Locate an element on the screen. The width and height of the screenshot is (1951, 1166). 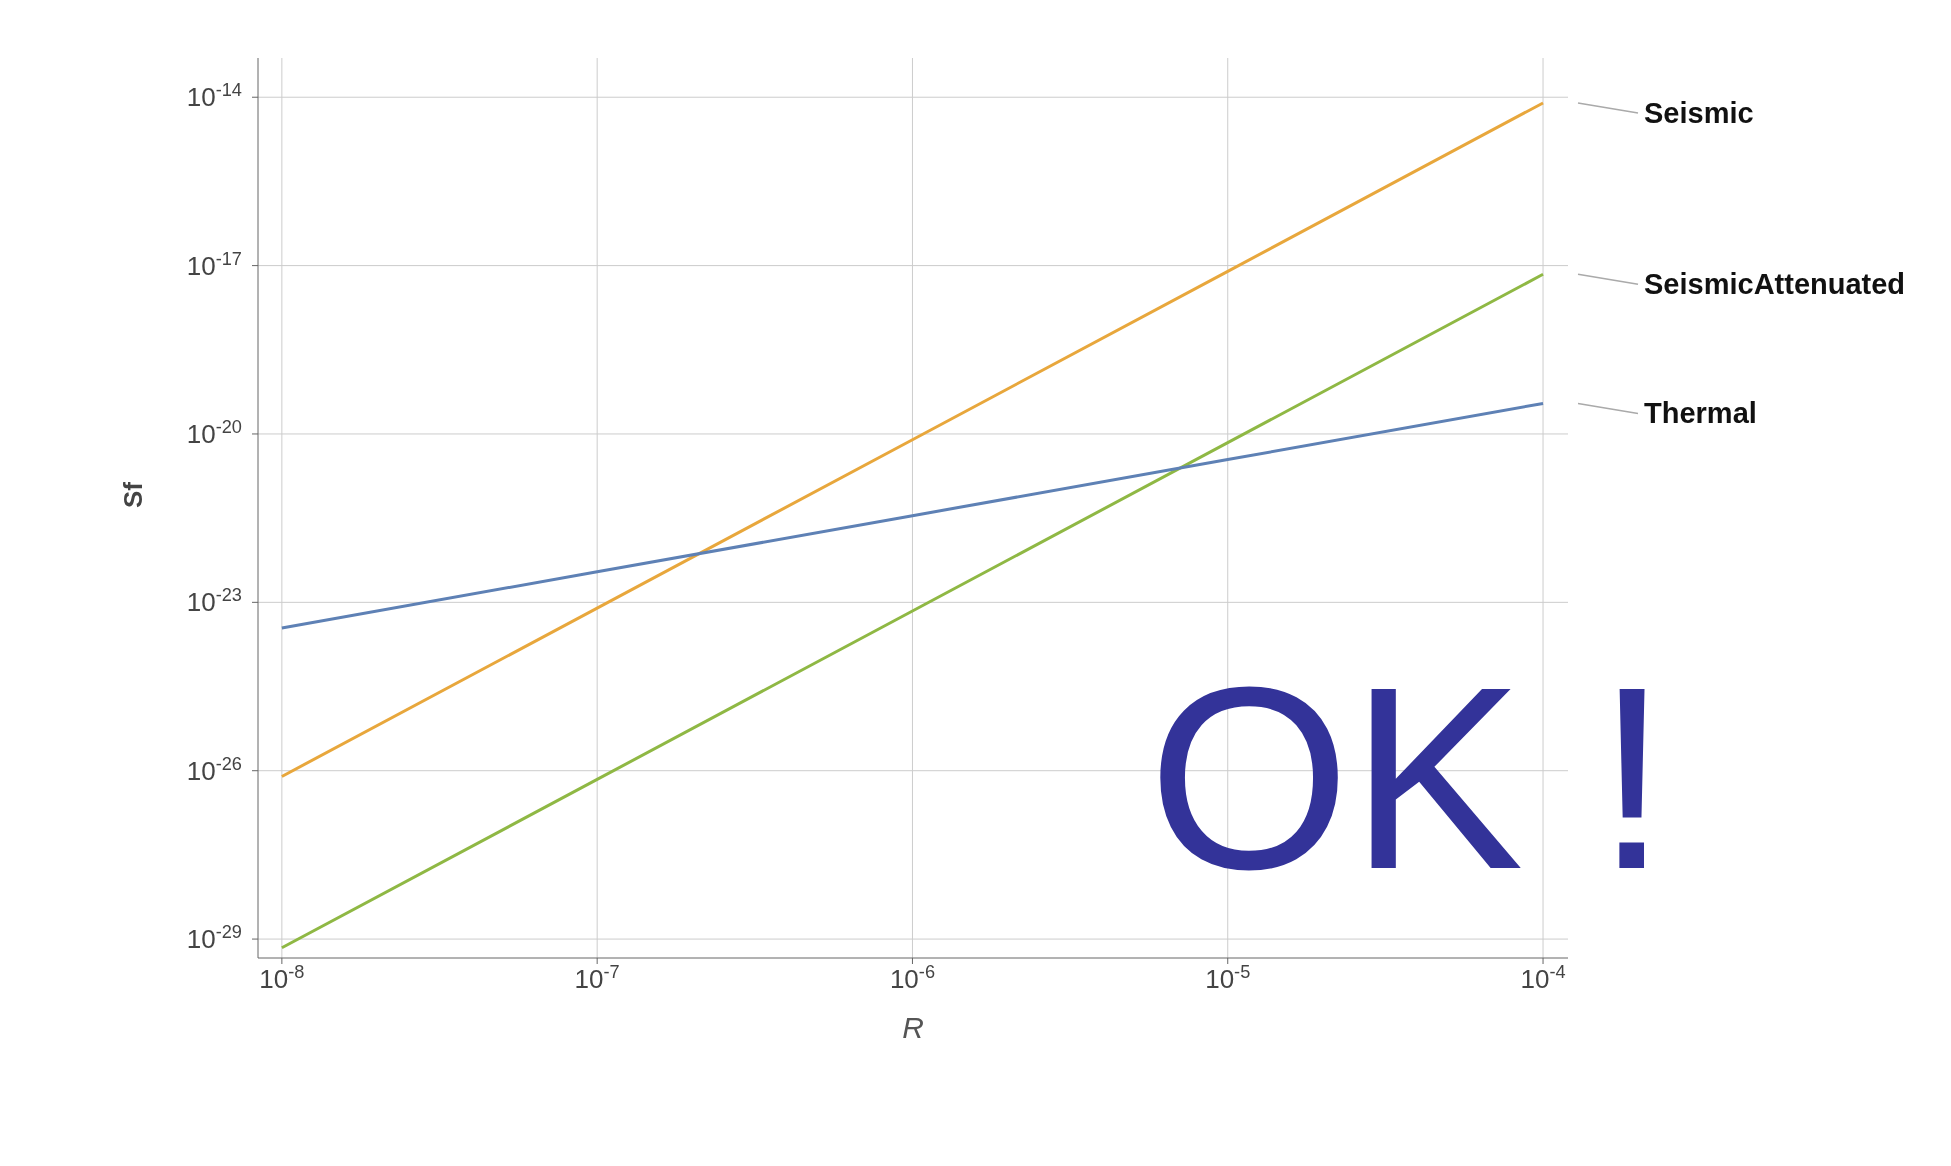
x-tick-label: 10$^{-4}$ is located at coordinates (1543, 978).